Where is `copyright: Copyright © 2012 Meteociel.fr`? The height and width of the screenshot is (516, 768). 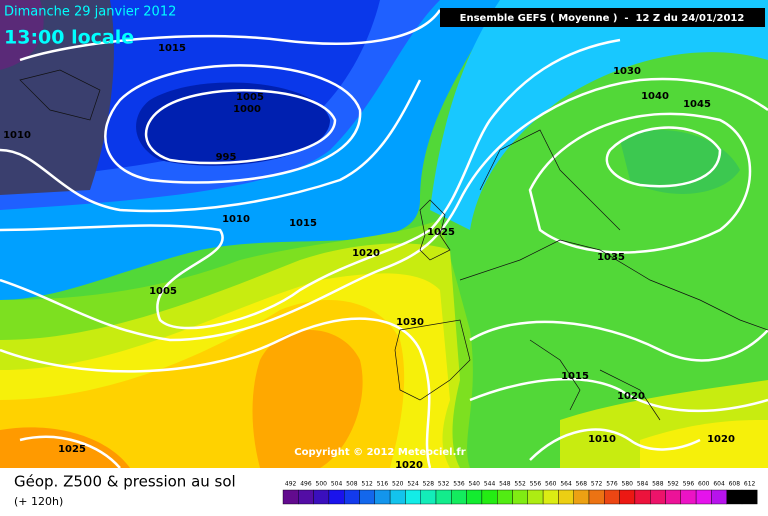
copyright: Copyright © 2012 Meteociel.fr is located at coordinates (379, 452).